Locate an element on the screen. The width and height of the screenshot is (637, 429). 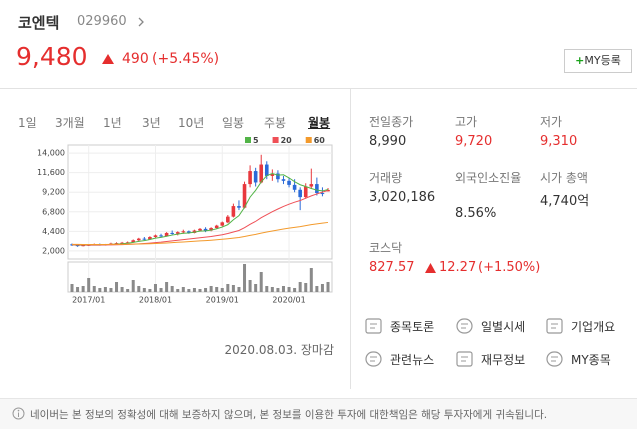
up-triangle is located at coordinates (108, 59).